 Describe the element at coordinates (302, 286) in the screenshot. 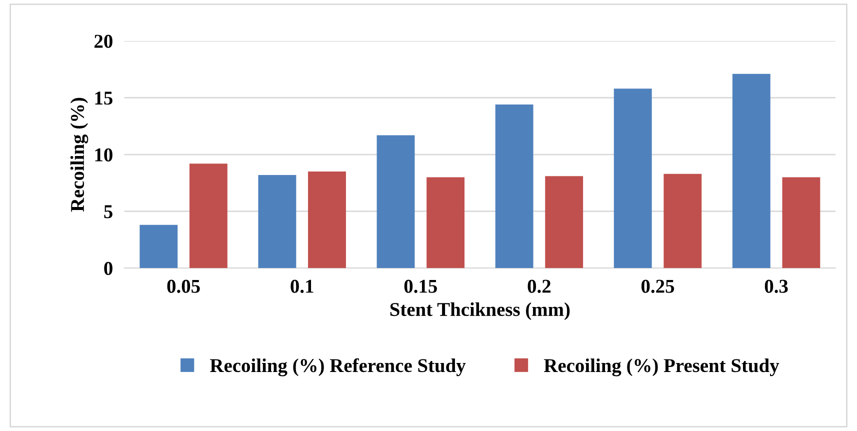

I see `x-tick-label: 0.1` at that location.